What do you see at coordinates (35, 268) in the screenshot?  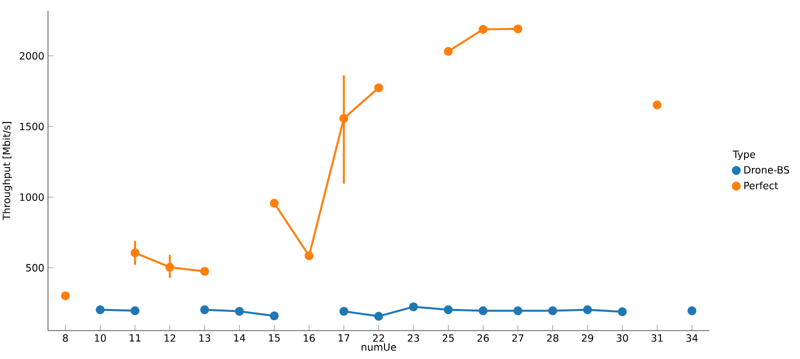 I see `y-tick-label: 500` at bounding box center [35, 268].